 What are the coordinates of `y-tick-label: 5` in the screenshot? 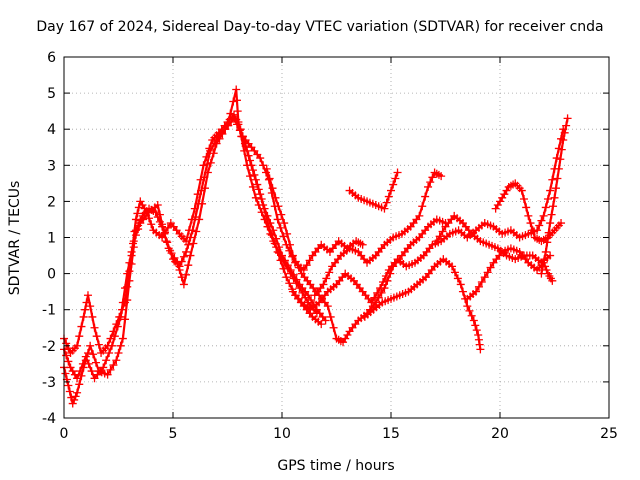 It's located at (51, 94).